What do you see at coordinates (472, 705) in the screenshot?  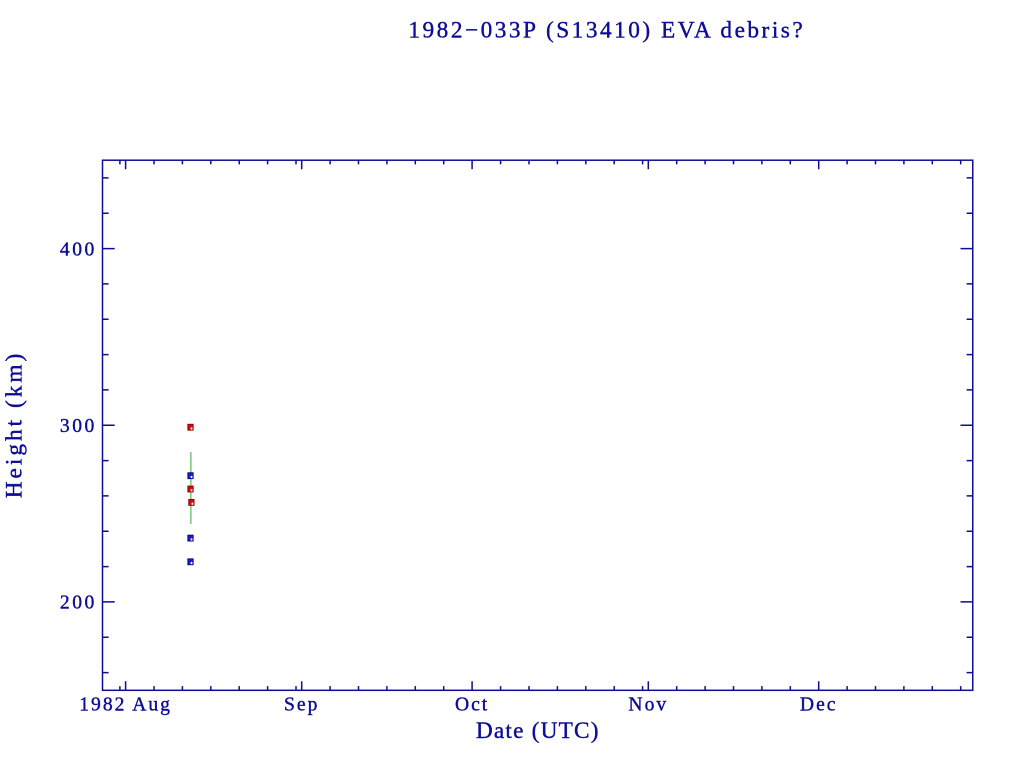 I see `svg-text: Oct` at bounding box center [472, 705].